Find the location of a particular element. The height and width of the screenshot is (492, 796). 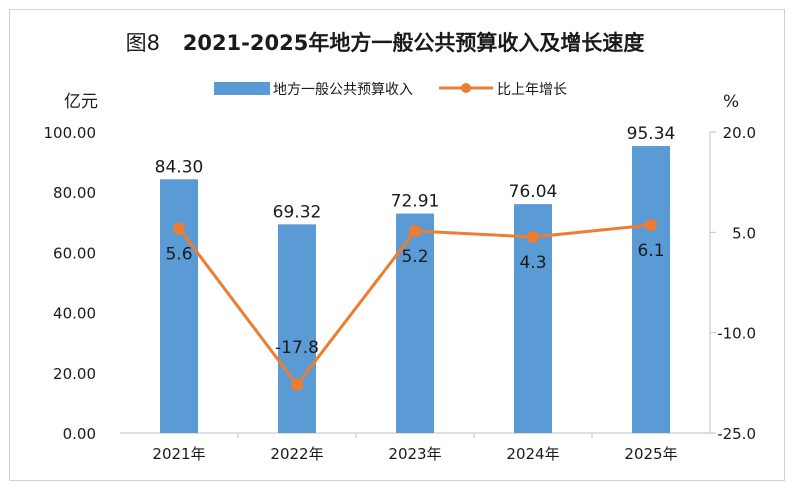

bar-value-label: 69.32 is located at coordinates (297, 212).